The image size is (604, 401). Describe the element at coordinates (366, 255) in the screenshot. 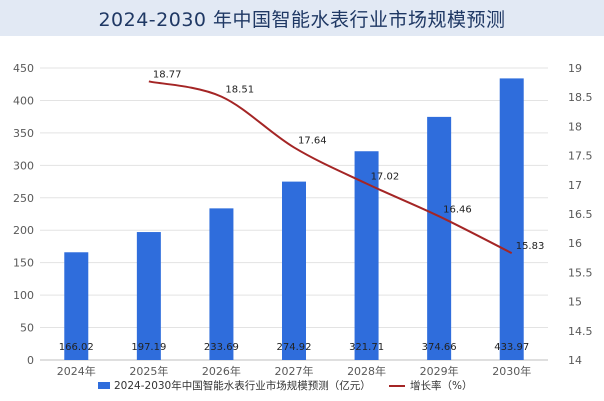

I see `bar-2028年` at that location.